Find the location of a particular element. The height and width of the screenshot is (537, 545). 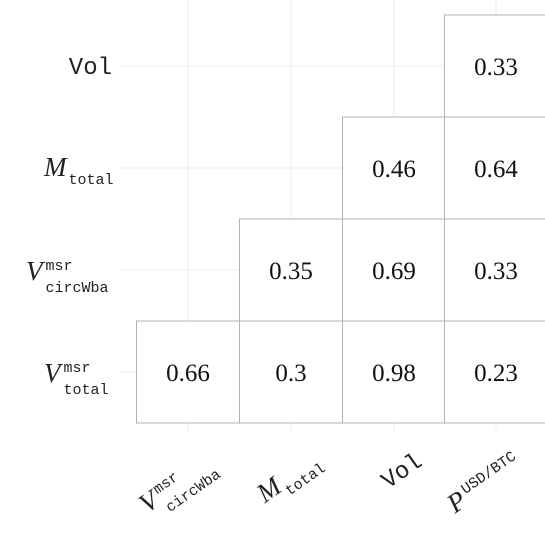

heatmap-cell: 0.3 is located at coordinates (291, 372).